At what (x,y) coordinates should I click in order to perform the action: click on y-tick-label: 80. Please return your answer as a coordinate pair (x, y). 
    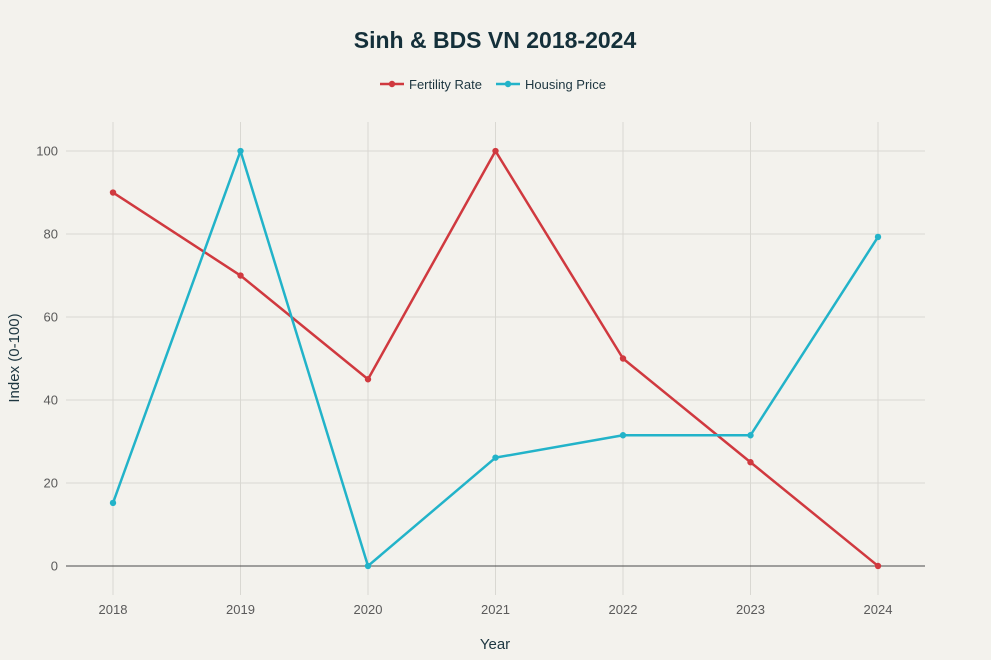
    Looking at the image, I should click on (51, 234).